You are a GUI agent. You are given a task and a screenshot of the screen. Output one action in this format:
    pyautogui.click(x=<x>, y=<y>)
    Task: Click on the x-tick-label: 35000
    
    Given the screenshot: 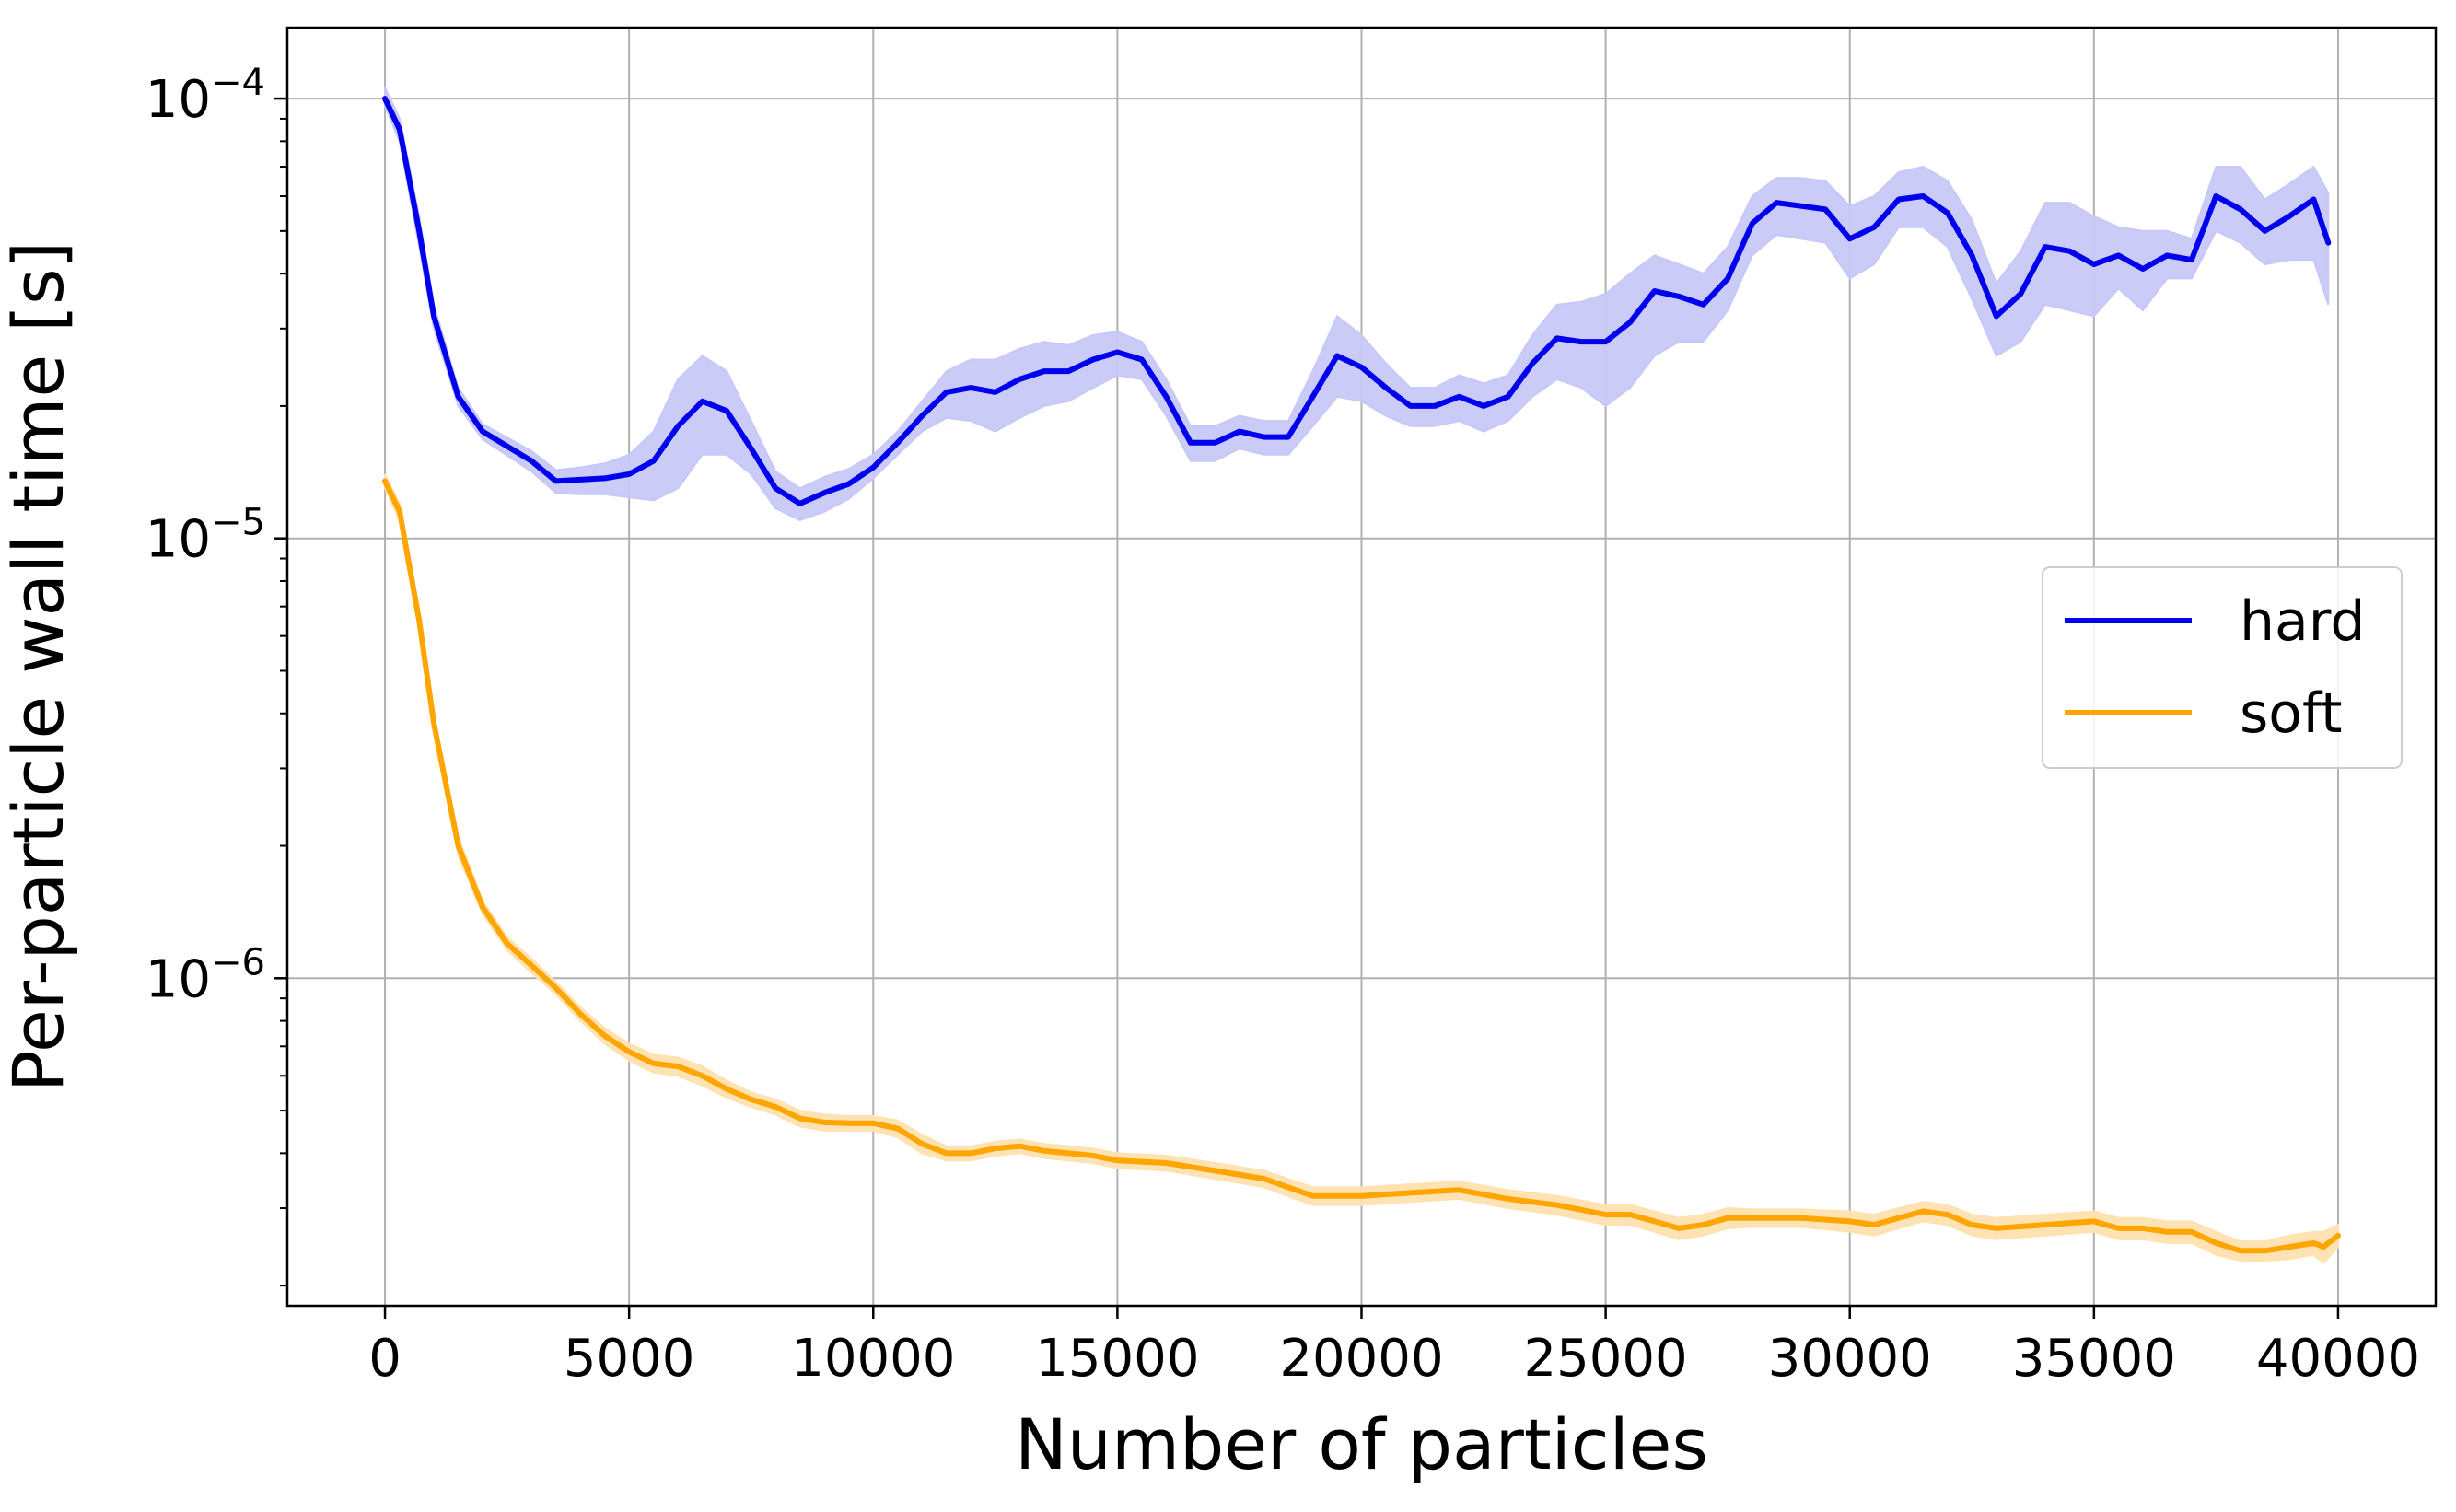 What is the action you would take?
    pyautogui.click(x=2094, y=1359)
    